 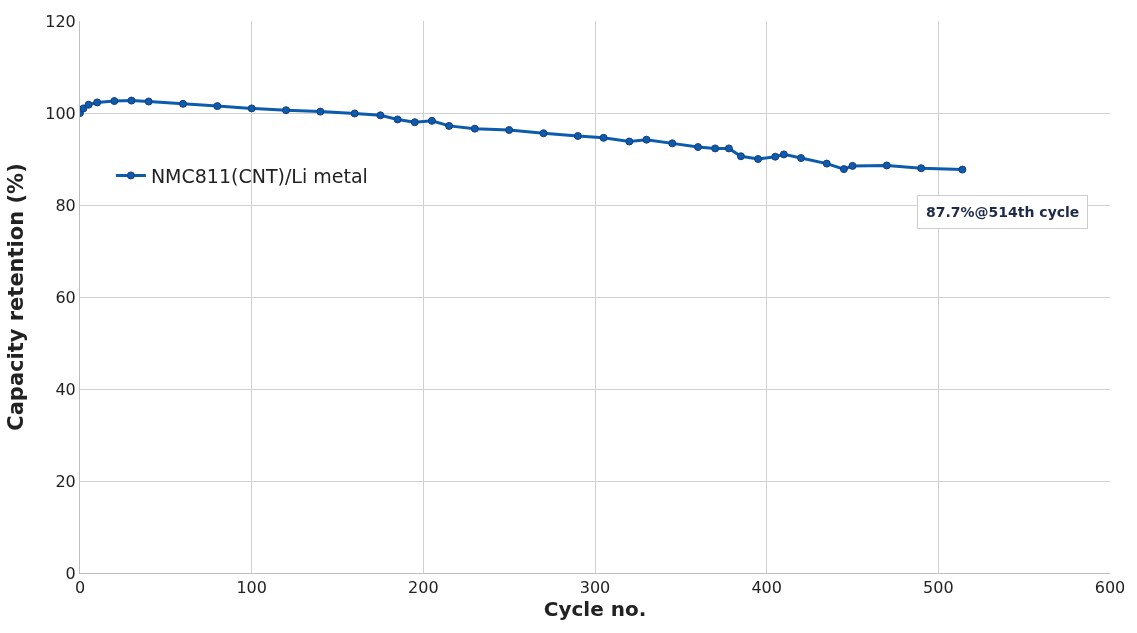 What do you see at coordinates (65, 389) in the screenshot?
I see `y-tick-label: 40` at bounding box center [65, 389].